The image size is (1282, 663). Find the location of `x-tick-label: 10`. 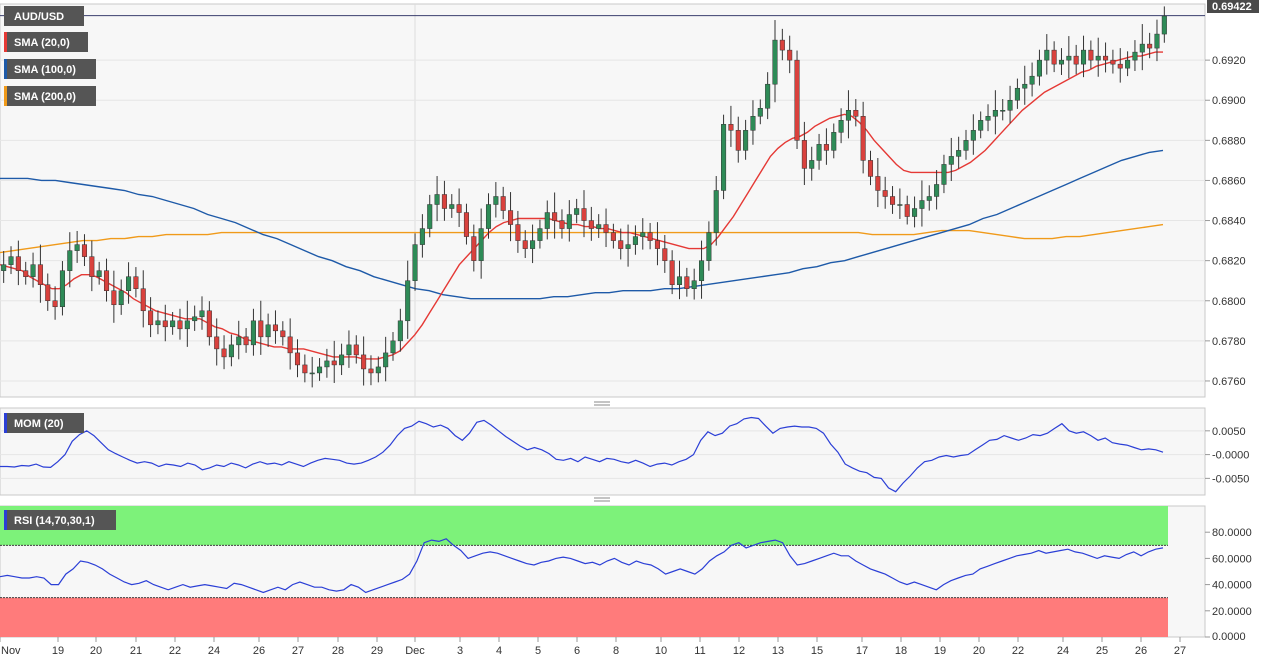

x-tick-label: 10 is located at coordinates (661, 651).